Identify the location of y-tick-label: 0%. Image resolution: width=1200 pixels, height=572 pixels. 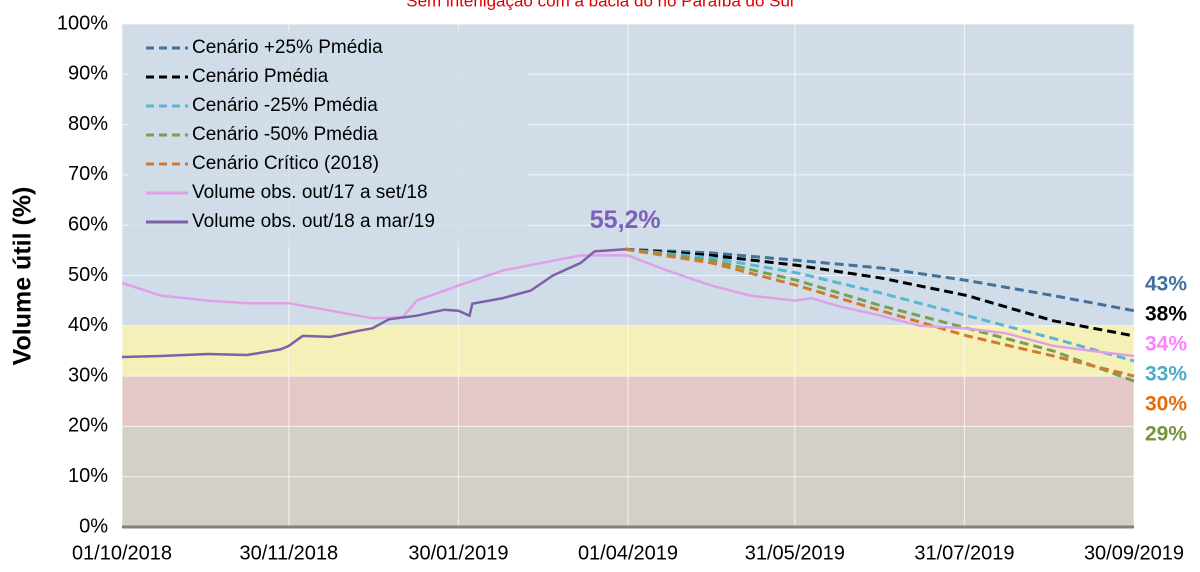
(93, 526).